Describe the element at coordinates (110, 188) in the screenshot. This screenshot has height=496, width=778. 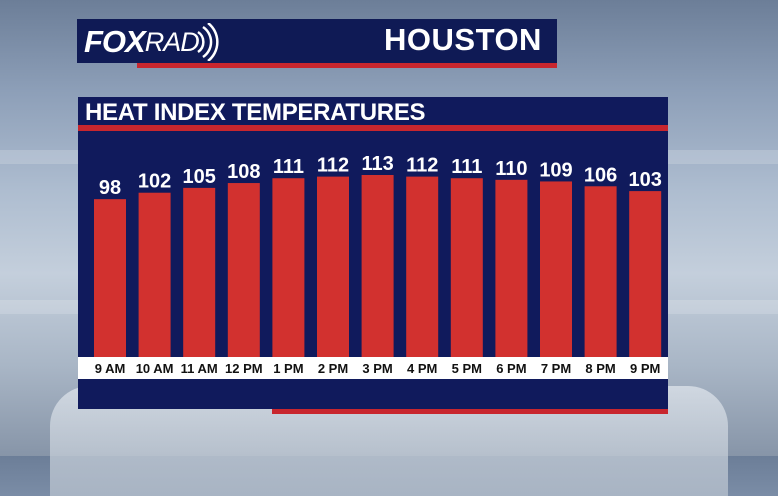
I see `bar-value-label: 98` at that location.